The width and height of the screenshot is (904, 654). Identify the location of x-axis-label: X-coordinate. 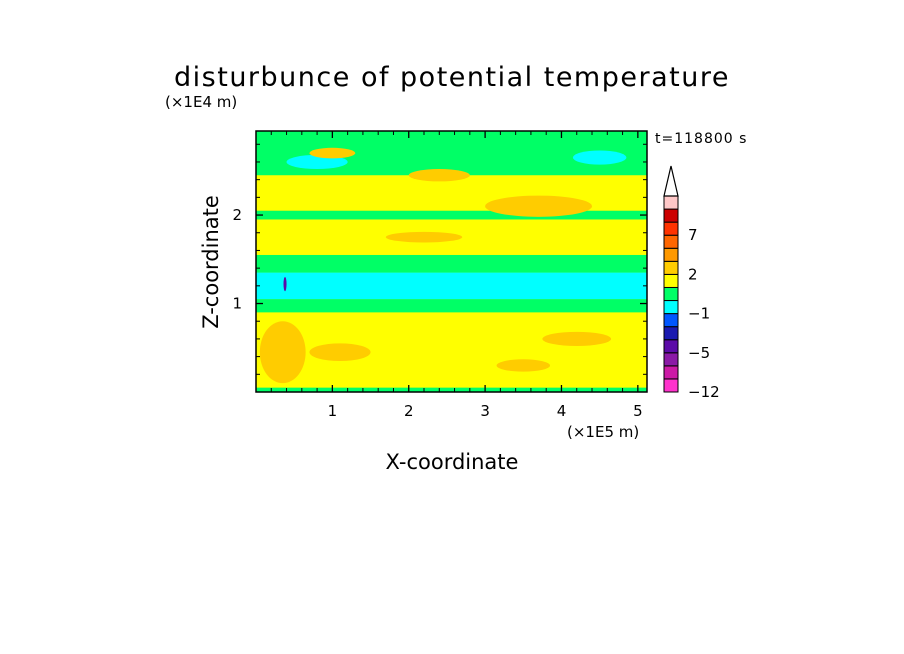
(452, 462).